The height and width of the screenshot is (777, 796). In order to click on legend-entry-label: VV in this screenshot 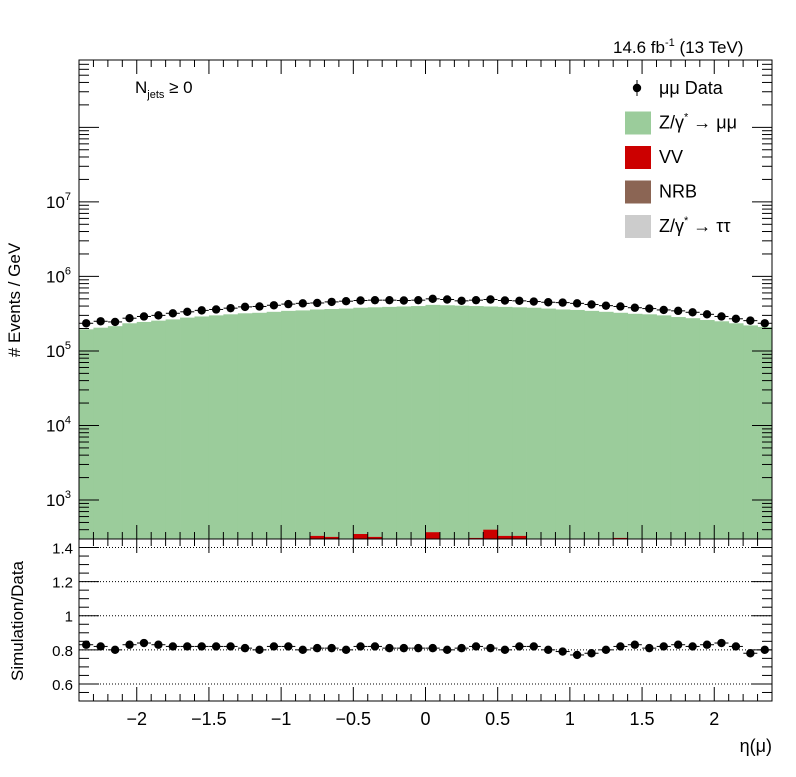, I will do `click(671, 157)`.